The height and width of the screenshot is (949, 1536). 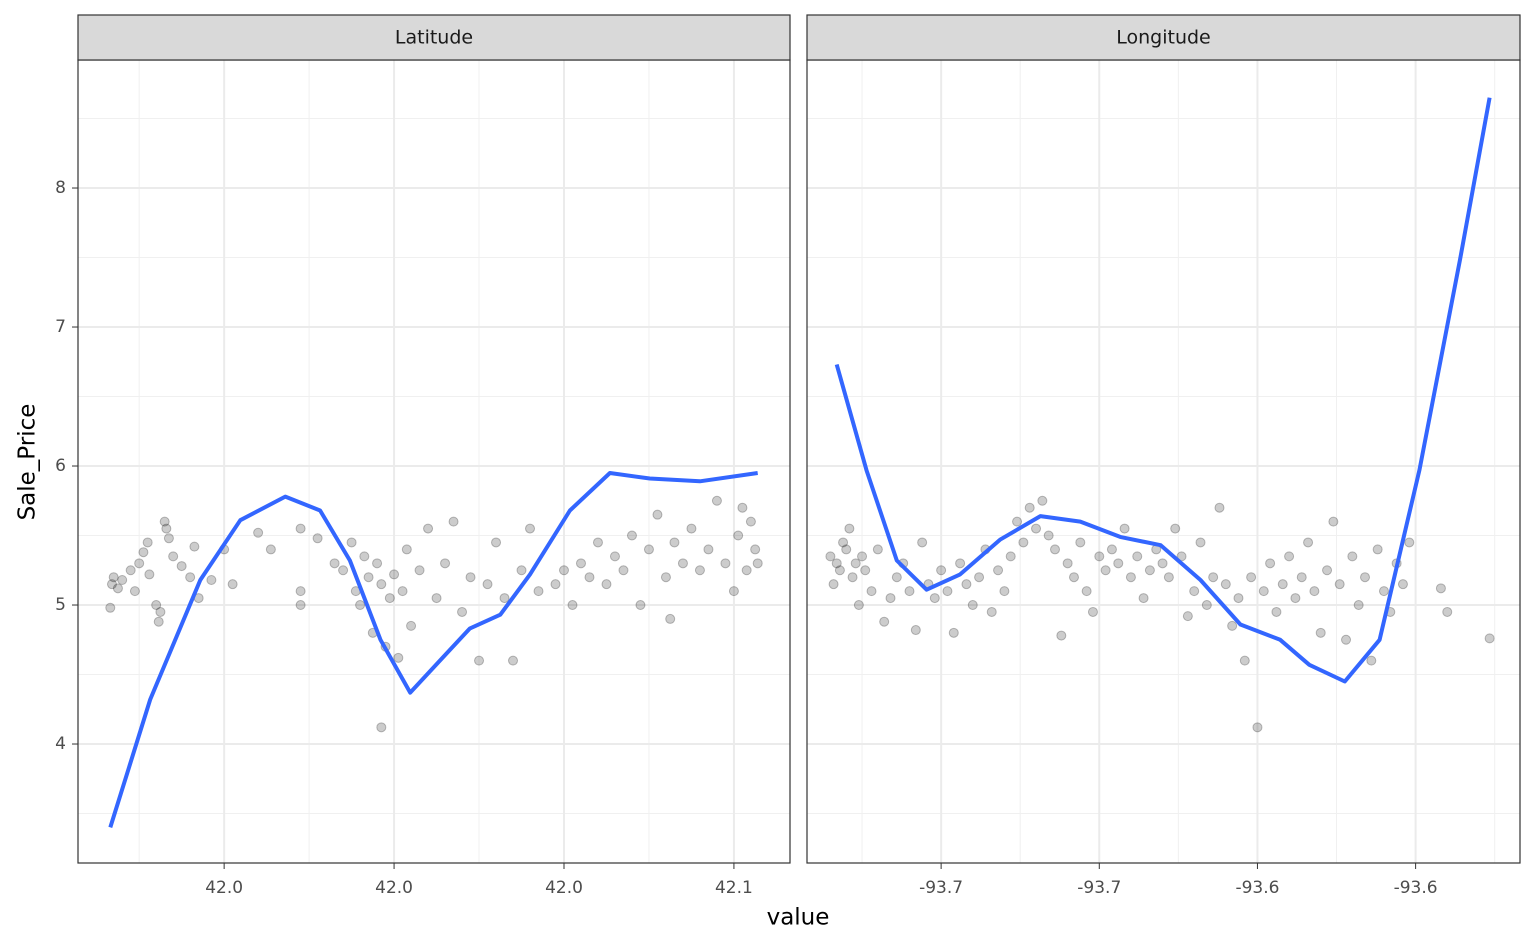 I want to click on y-tick-label: 7, so click(x=60, y=327).